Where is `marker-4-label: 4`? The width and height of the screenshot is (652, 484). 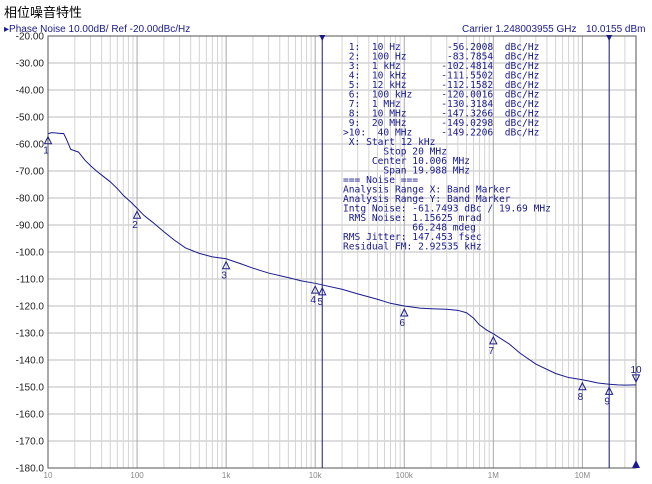
marker-4-label: 4 is located at coordinates (313, 300).